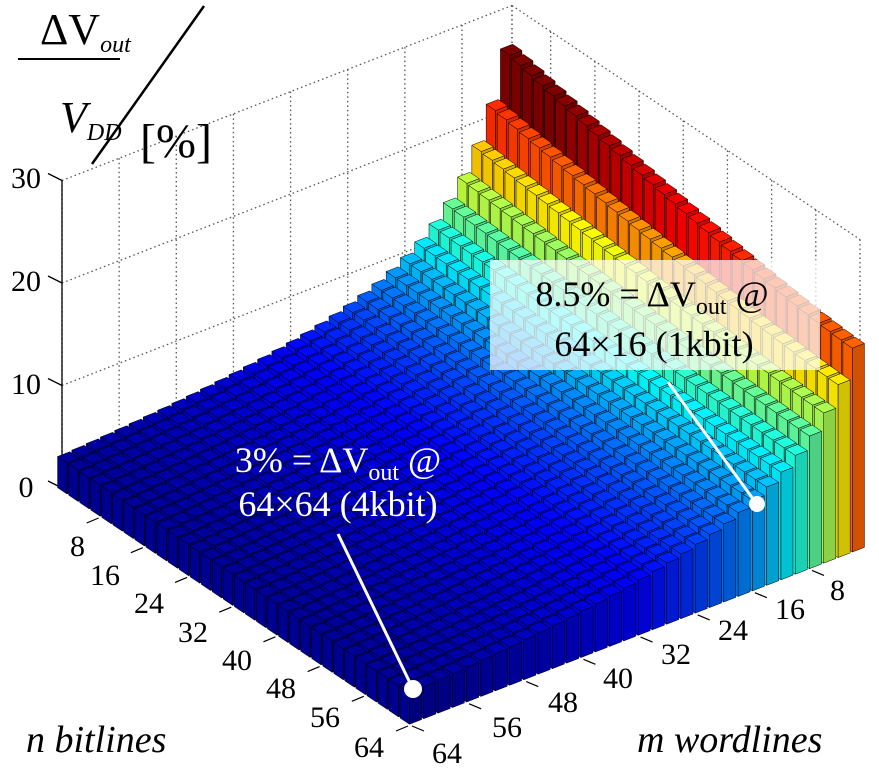 This screenshot has width=879, height=771. Describe the element at coordinates (337, 504) in the screenshot. I see `annotation-4k-line2: 64×64 (4kbit)` at that location.